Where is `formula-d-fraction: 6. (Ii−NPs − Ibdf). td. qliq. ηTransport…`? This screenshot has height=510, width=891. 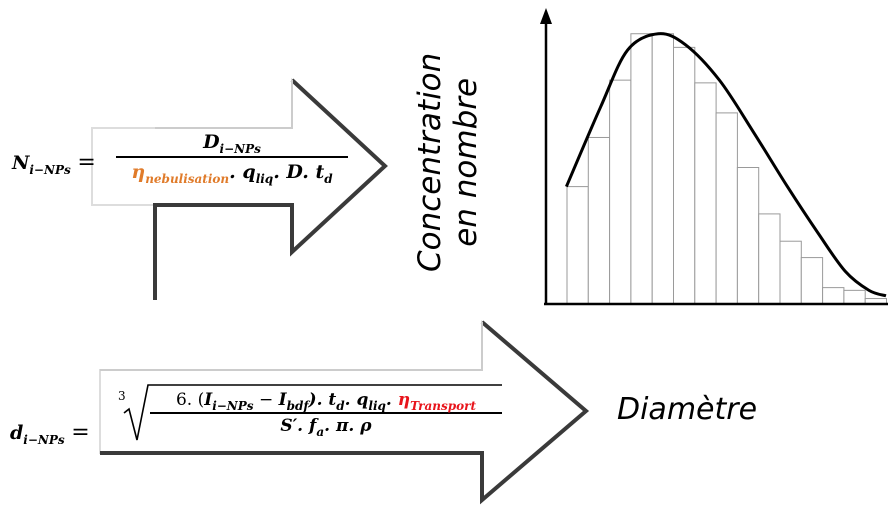
formula-d-fraction: 6. (Ii−NPs − Ibdf). td. qliq. ηTransport… is located at coordinates (326, 414).